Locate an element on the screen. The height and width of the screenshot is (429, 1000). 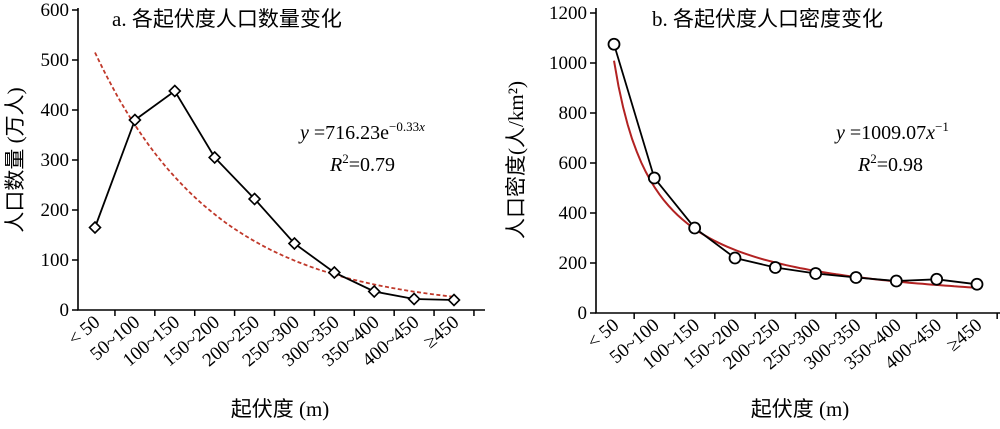
panel-a-r2: R2=0.79 is located at coordinates (362, 163).